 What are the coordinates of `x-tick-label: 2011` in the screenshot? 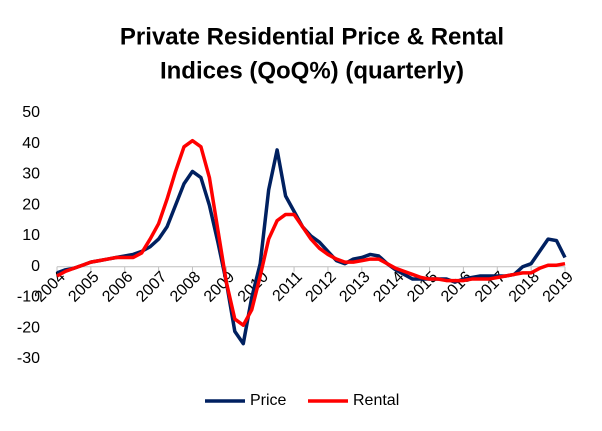 It's located at (288, 286).